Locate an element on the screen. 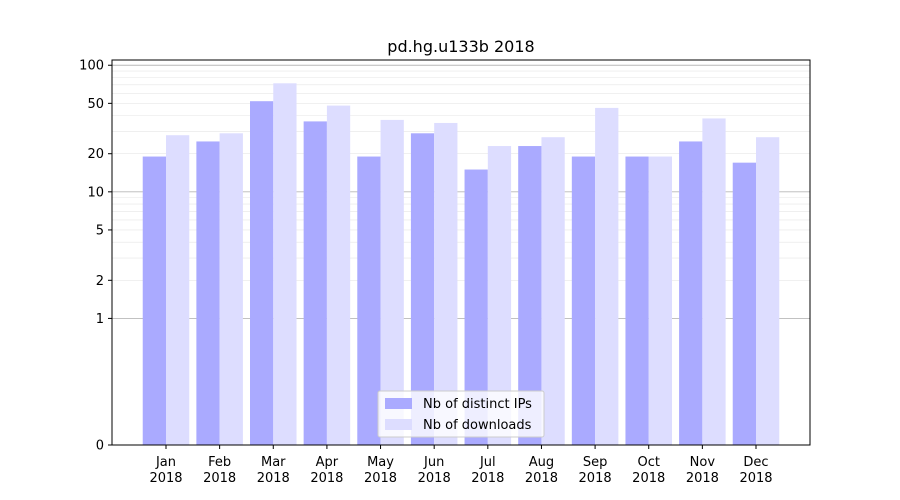 This screenshot has height=500, width=900. x-tick-label: May is located at coordinates (380, 462).